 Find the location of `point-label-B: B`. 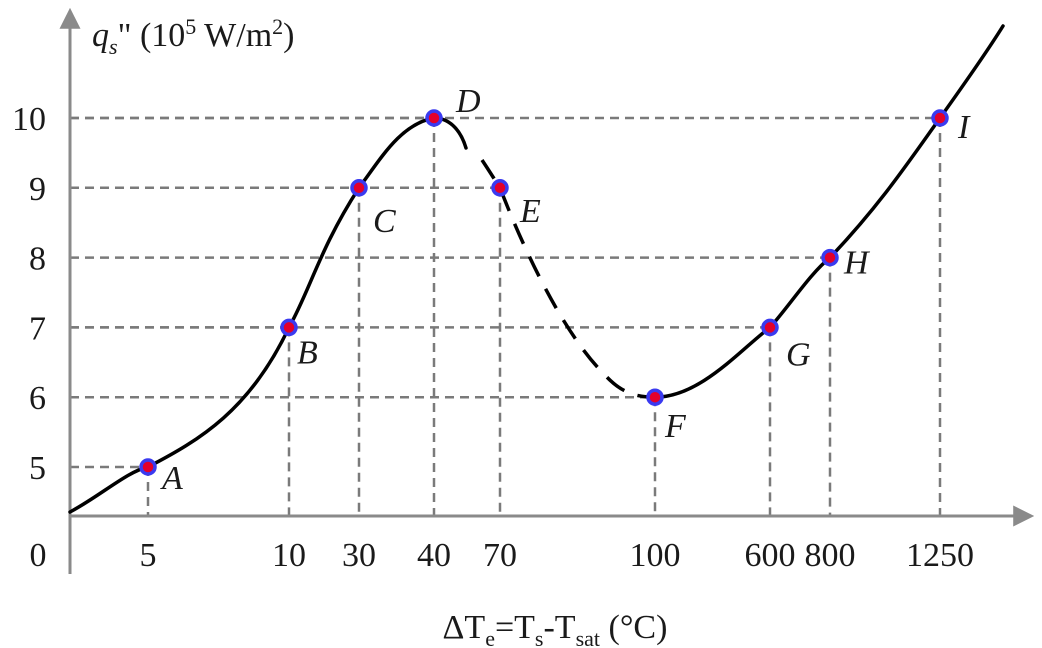

point-label-B: B is located at coordinates (307, 352).